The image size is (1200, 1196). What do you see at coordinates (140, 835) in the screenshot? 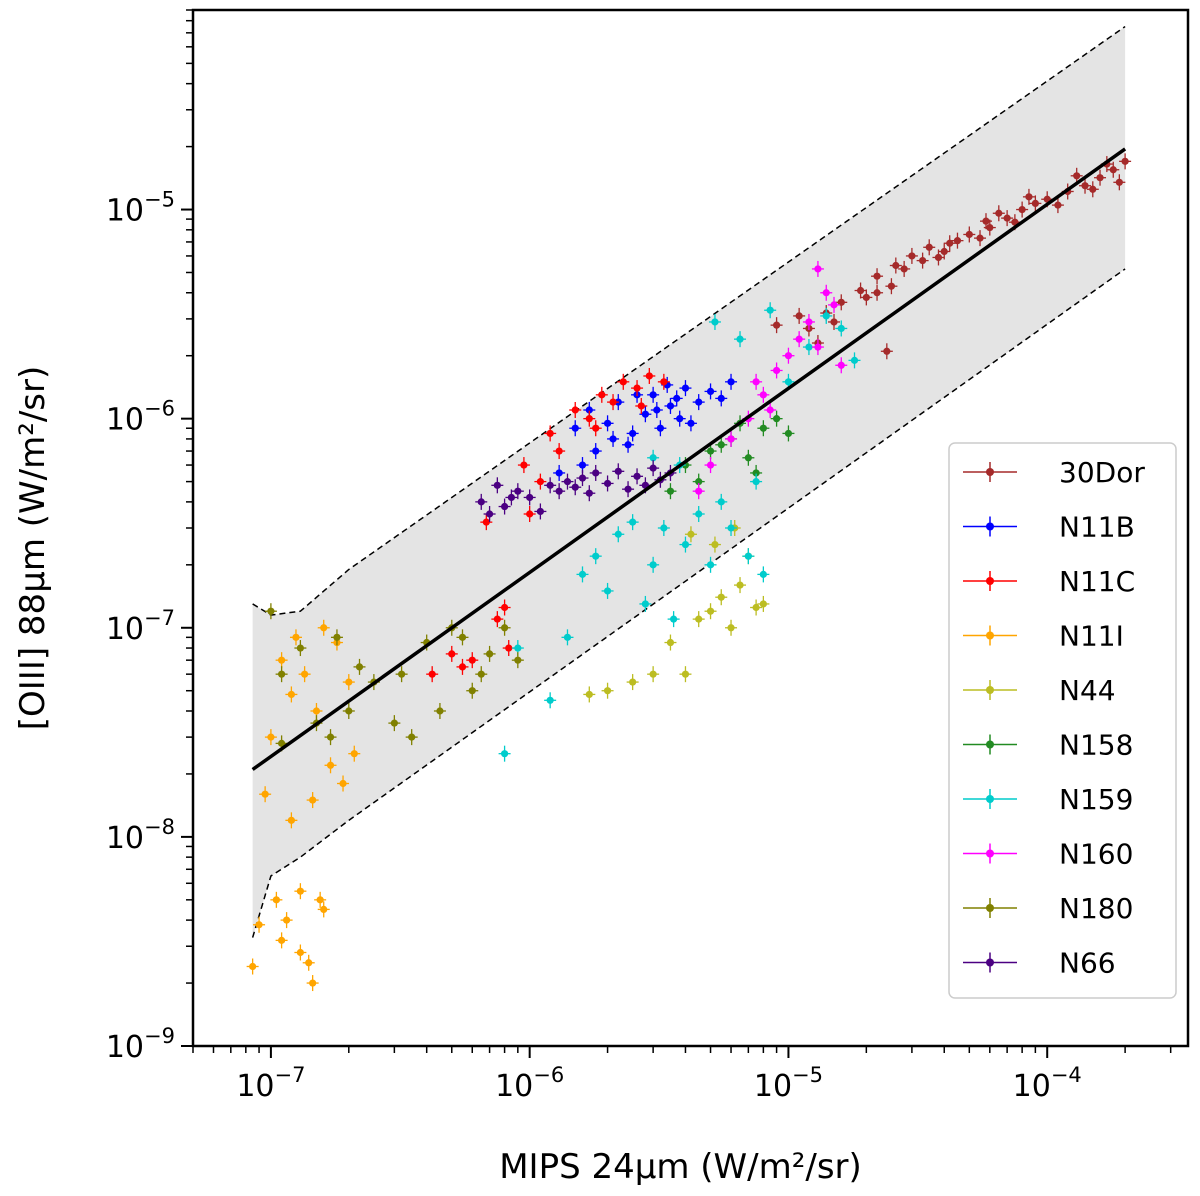
I see `y-tick-label: 10−8` at bounding box center [140, 835].